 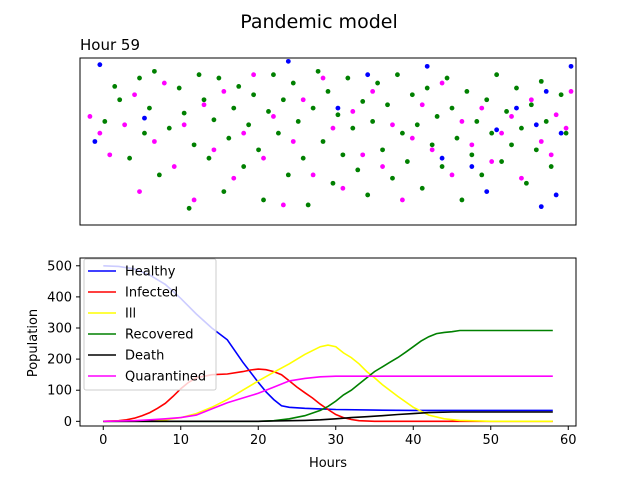 I want to click on legend-box, so click(x=150, y=324).